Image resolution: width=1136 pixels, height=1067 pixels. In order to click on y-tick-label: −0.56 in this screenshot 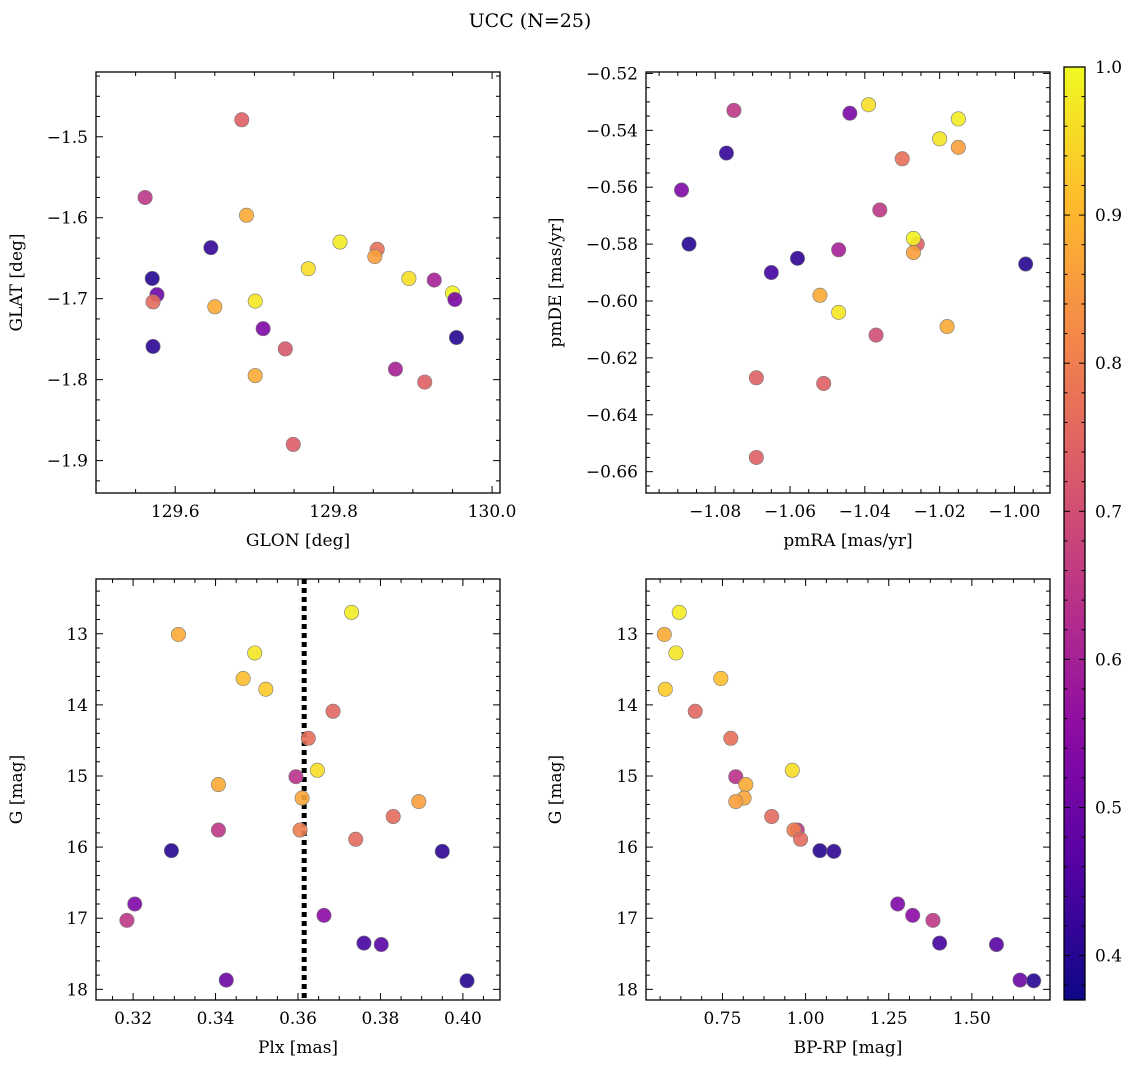, I will do `click(612, 188)`.